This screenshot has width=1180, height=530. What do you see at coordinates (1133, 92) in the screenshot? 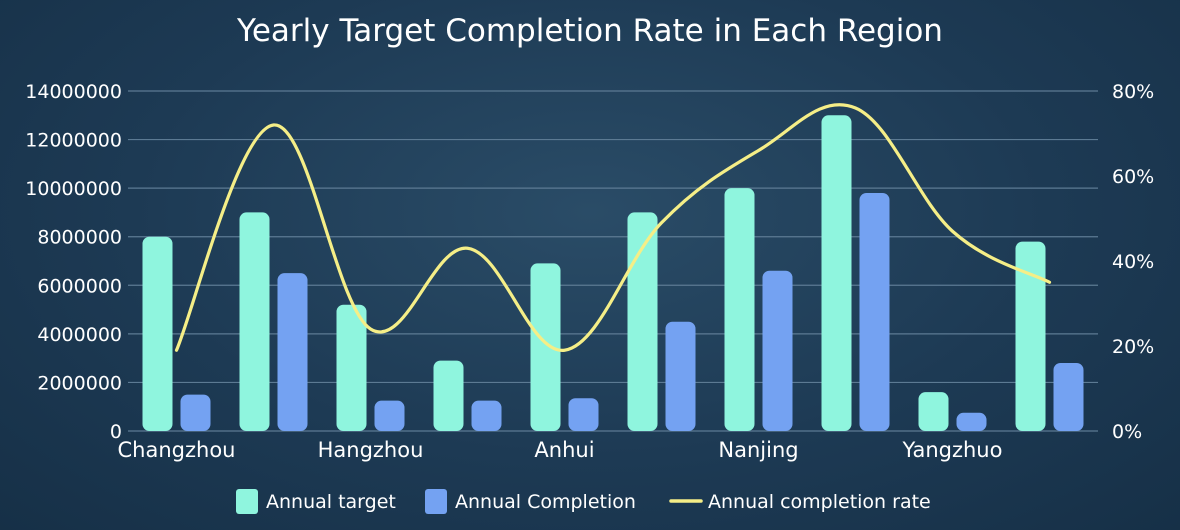
I see `right-y-tick-label: 80%` at bounding box center [1133, 92].